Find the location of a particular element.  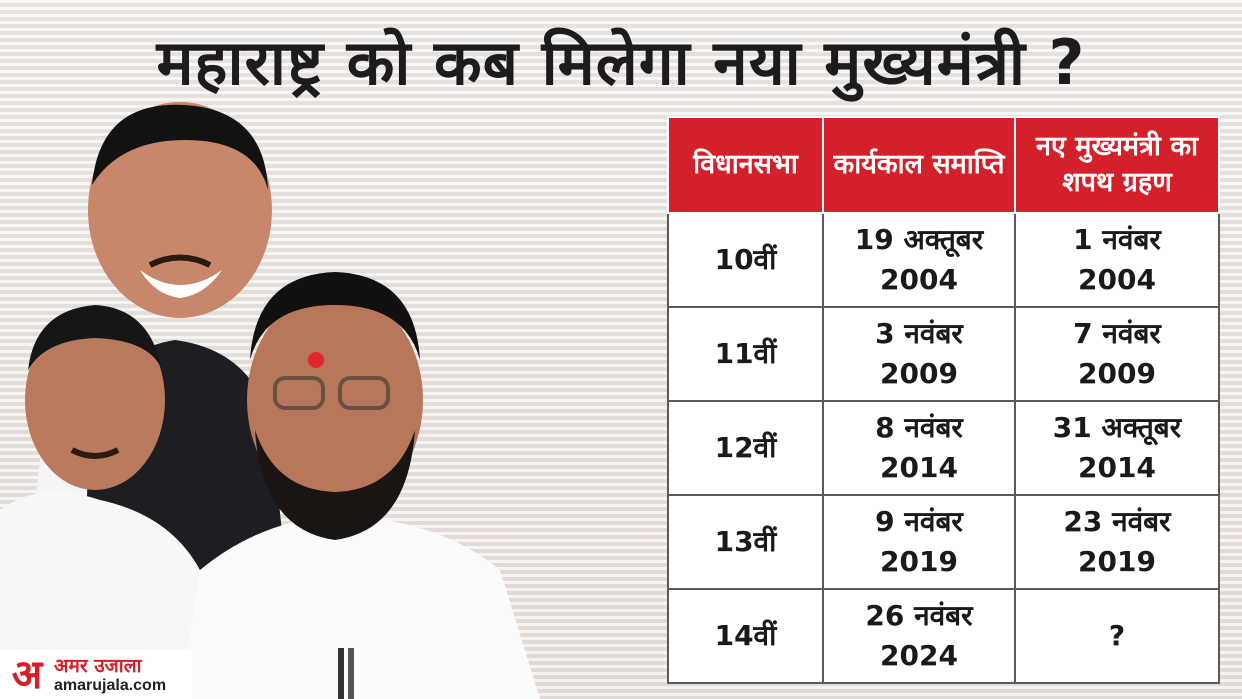

header-assembly: विधानसभा is located at coordinates (745, 165).